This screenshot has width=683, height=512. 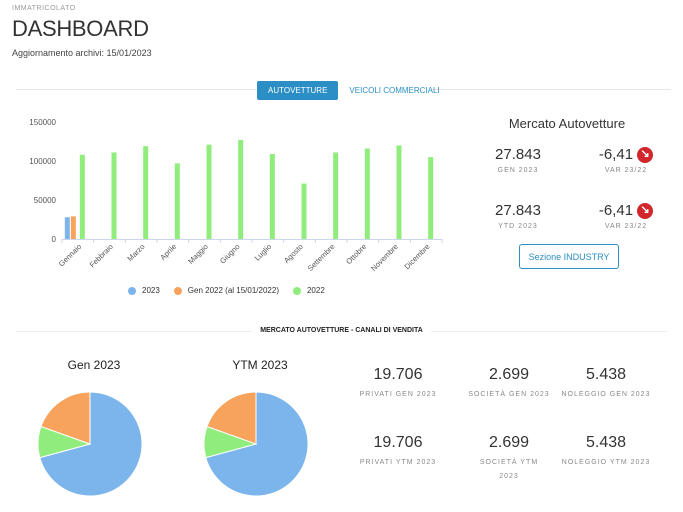 I want to click on y-tick-label: 150000, so click(x=42, y=122).